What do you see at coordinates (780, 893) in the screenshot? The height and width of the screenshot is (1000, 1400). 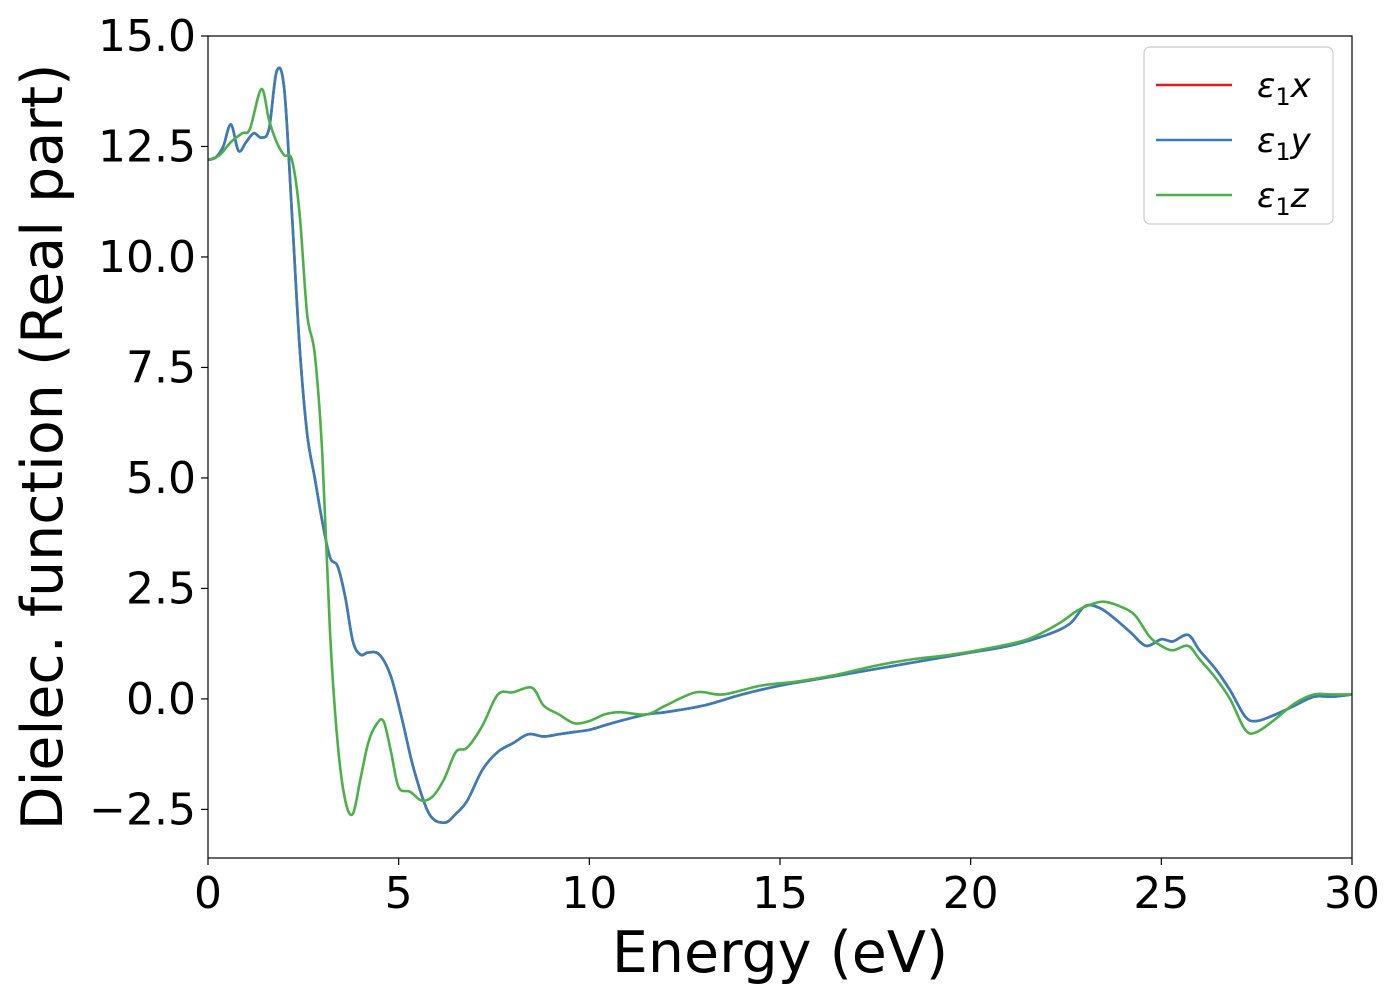 I see `x-tick-label: 15` at bounding box center [780, 893].